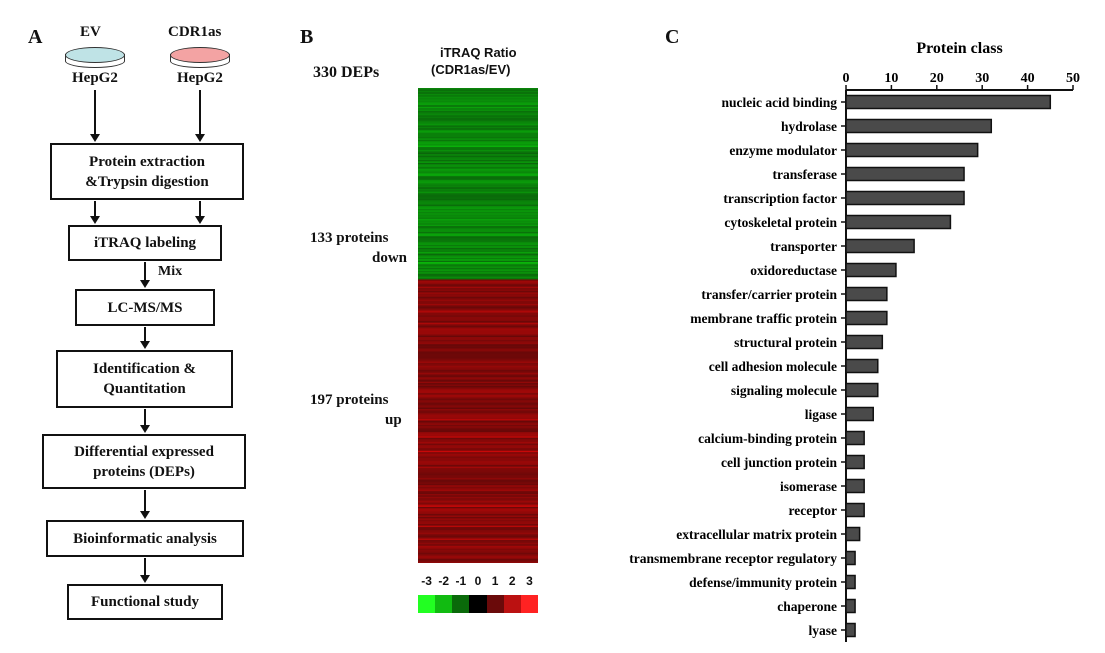 Image resolution: width=1105 pixels, height=653 pixels. What do you see at coordinates (200, 78) in the screenshot?
I see `hepg2-right: HepG2` at bounding box center [200, 78].